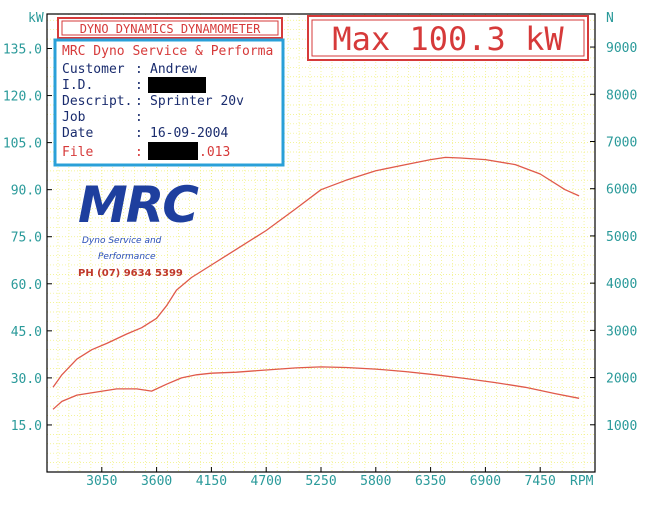 This screenshot has height=511, width=656. What do you see at coordinates (167, 51) in the screenshot?
I see `info-company: MRC Dyno Service & Performa` at bounding box center [167, 51].